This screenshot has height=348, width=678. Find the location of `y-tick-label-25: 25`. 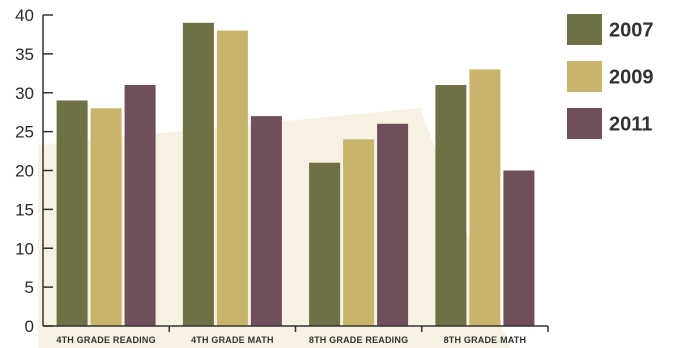

y-tick-label-25: 25 is located at coordinates (24, 132).